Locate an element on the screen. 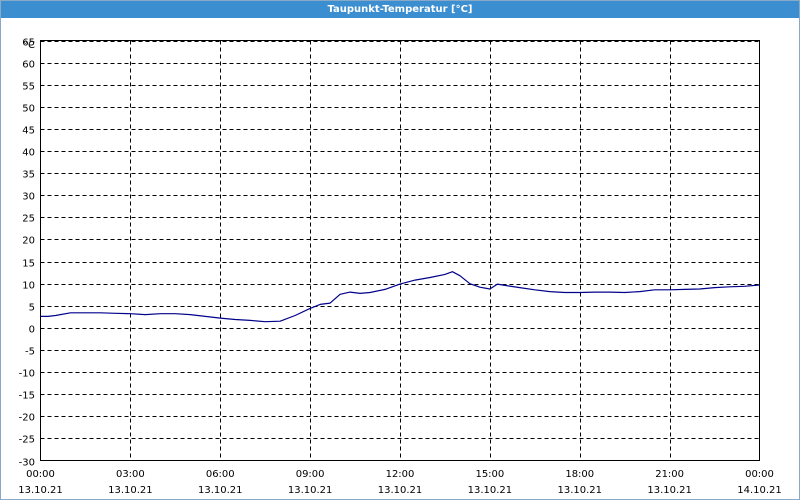 Image resolution: width=800 pixels, height=500 pixels. y-axis-unit-label: °C is located at coordinates (29, 45).